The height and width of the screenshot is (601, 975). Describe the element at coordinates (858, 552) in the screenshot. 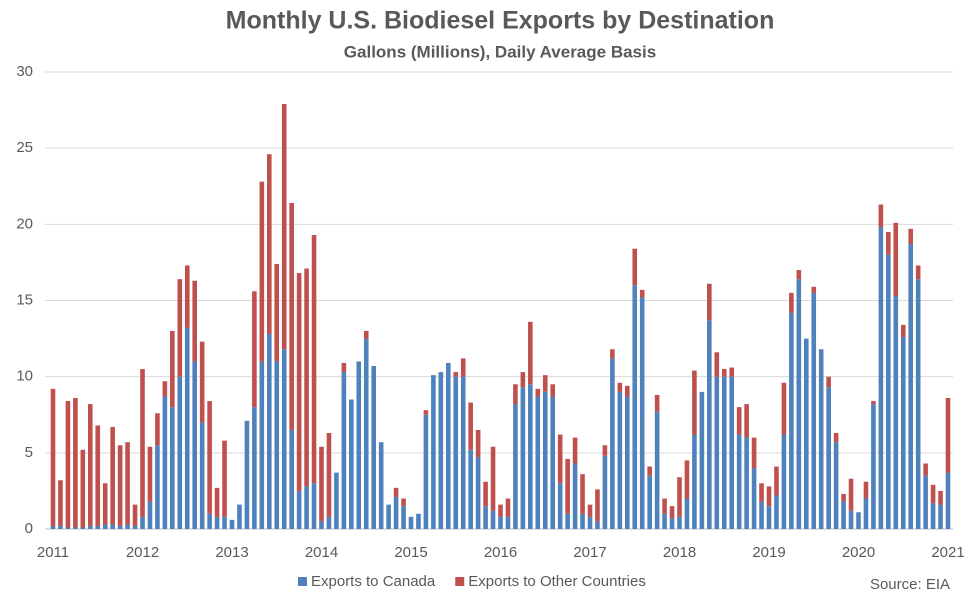

I see `x-tick-label: 2020` at that location.